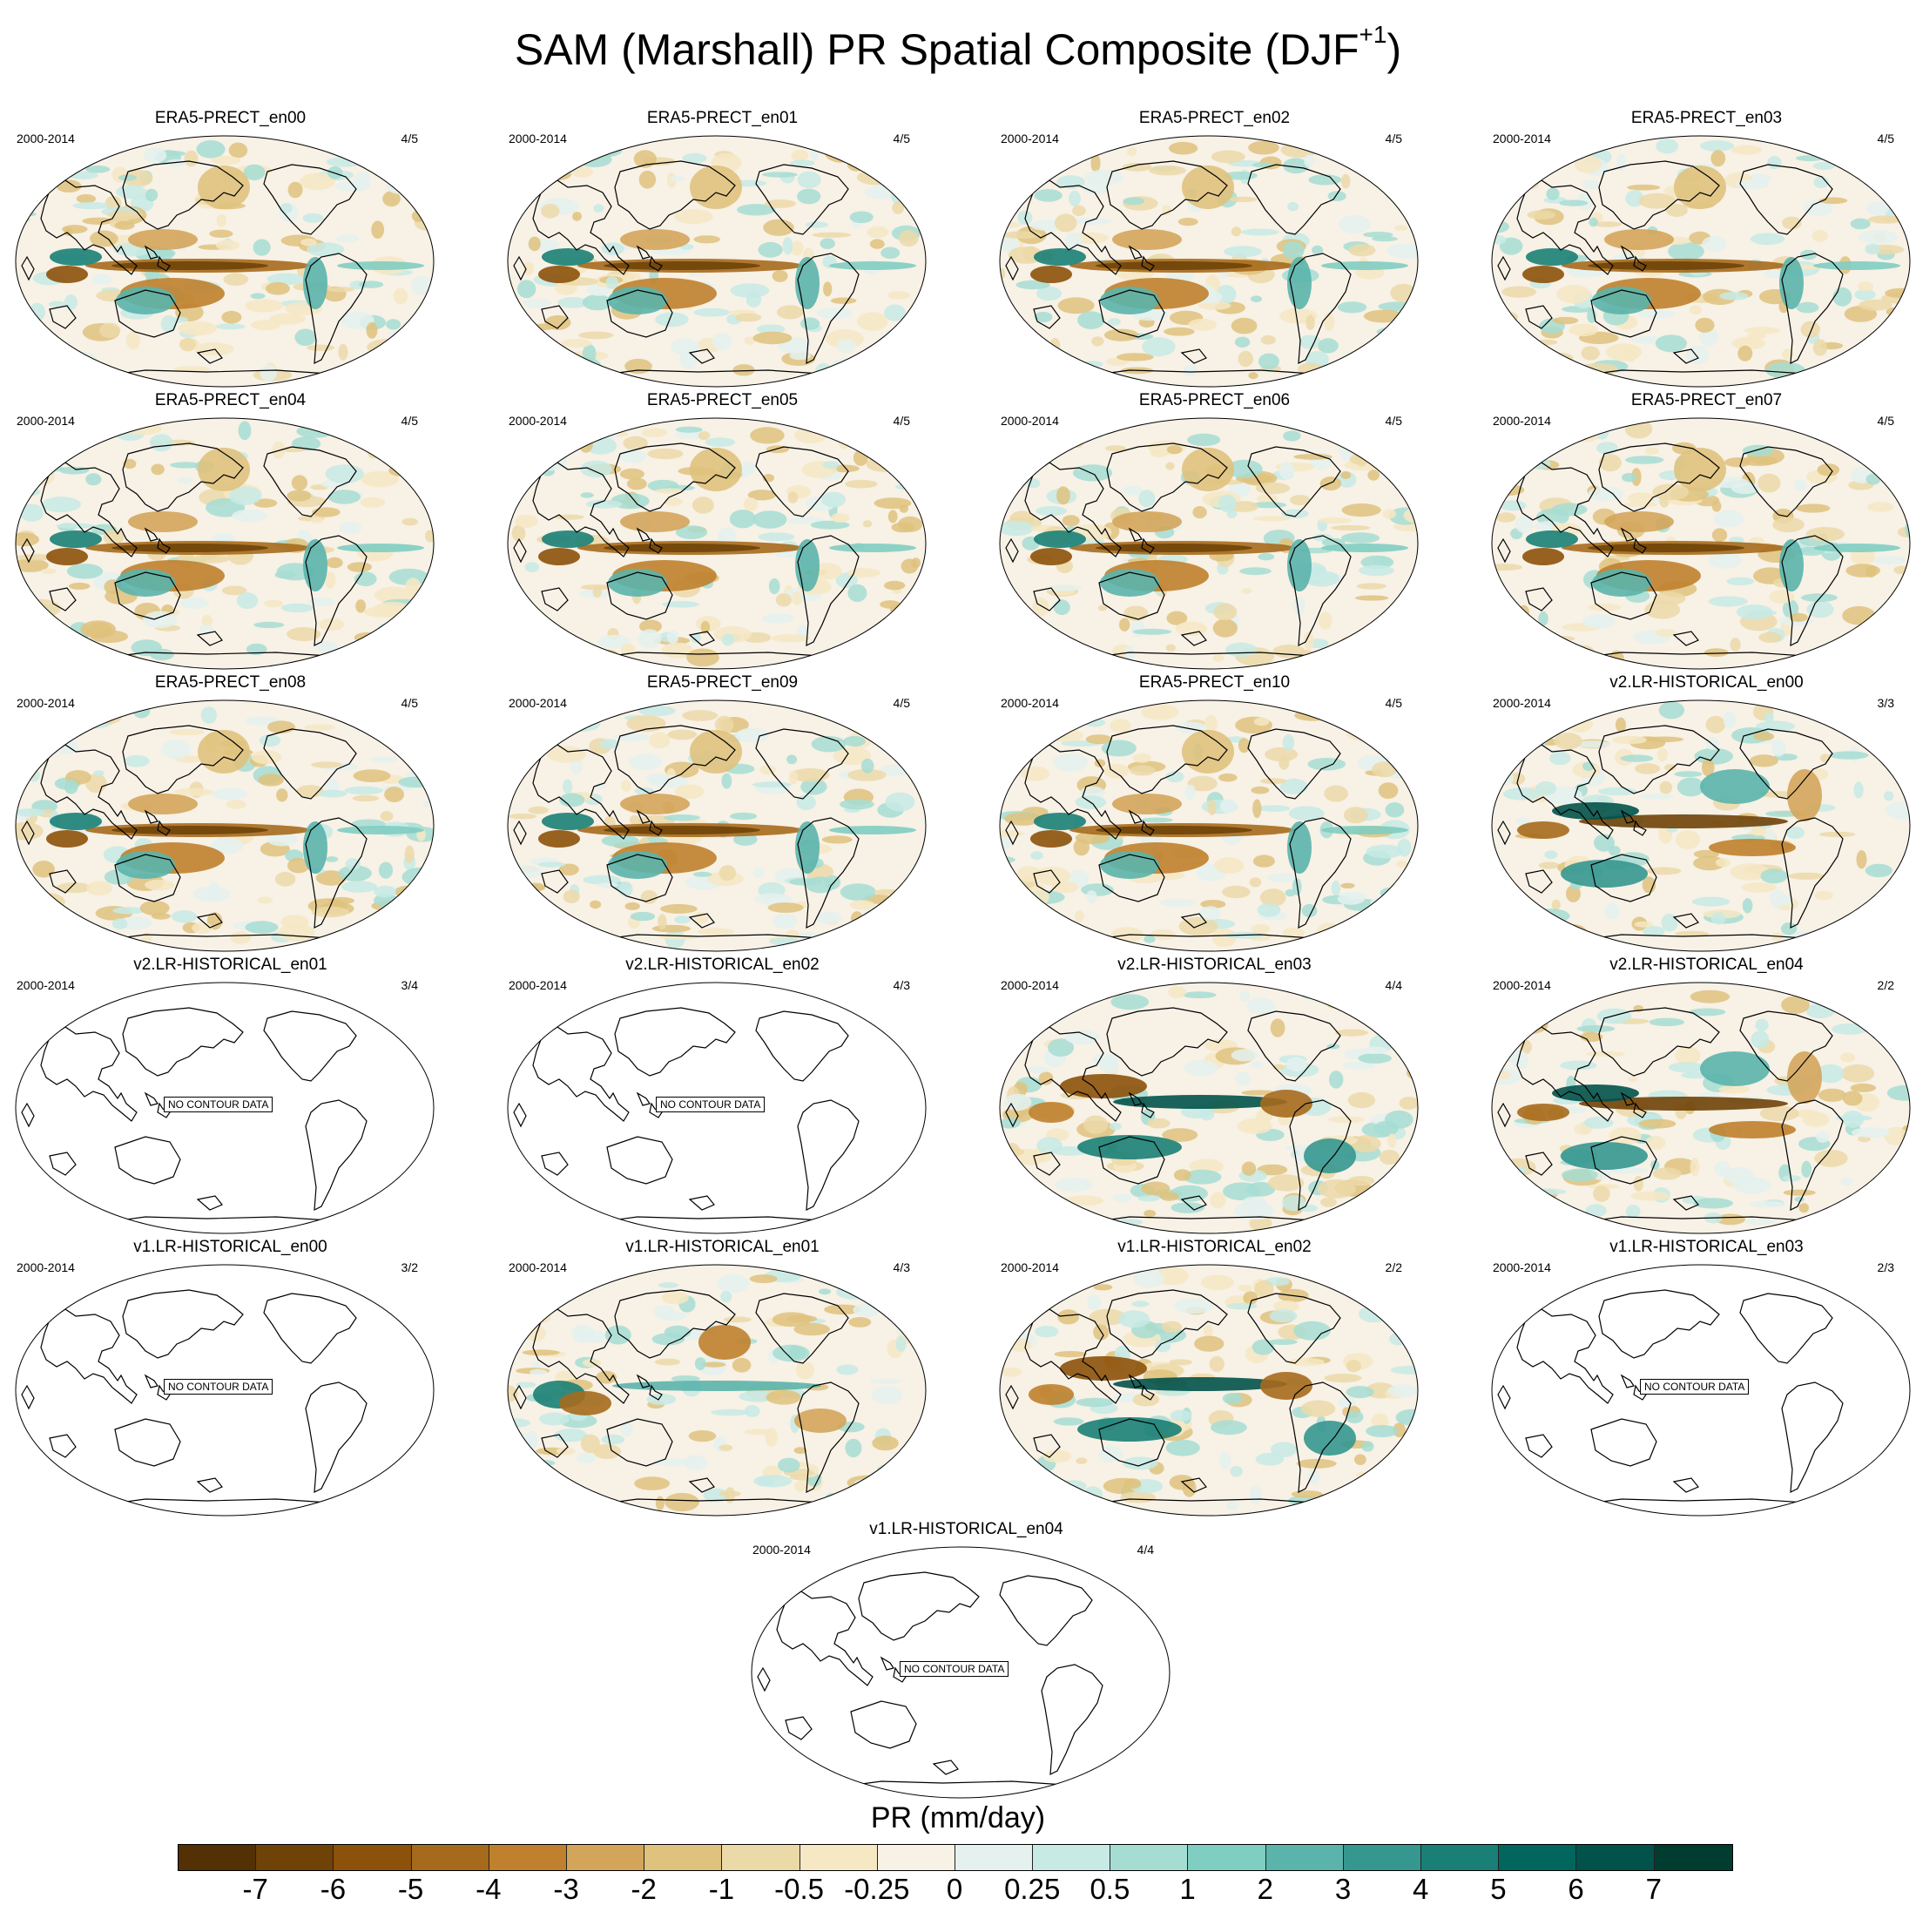 The height and width of the screenshot is (1932, 1916). I want to click on map-panel: ERA5-PRECT_en06 2000-2014 4/5, so click(1214, 531).